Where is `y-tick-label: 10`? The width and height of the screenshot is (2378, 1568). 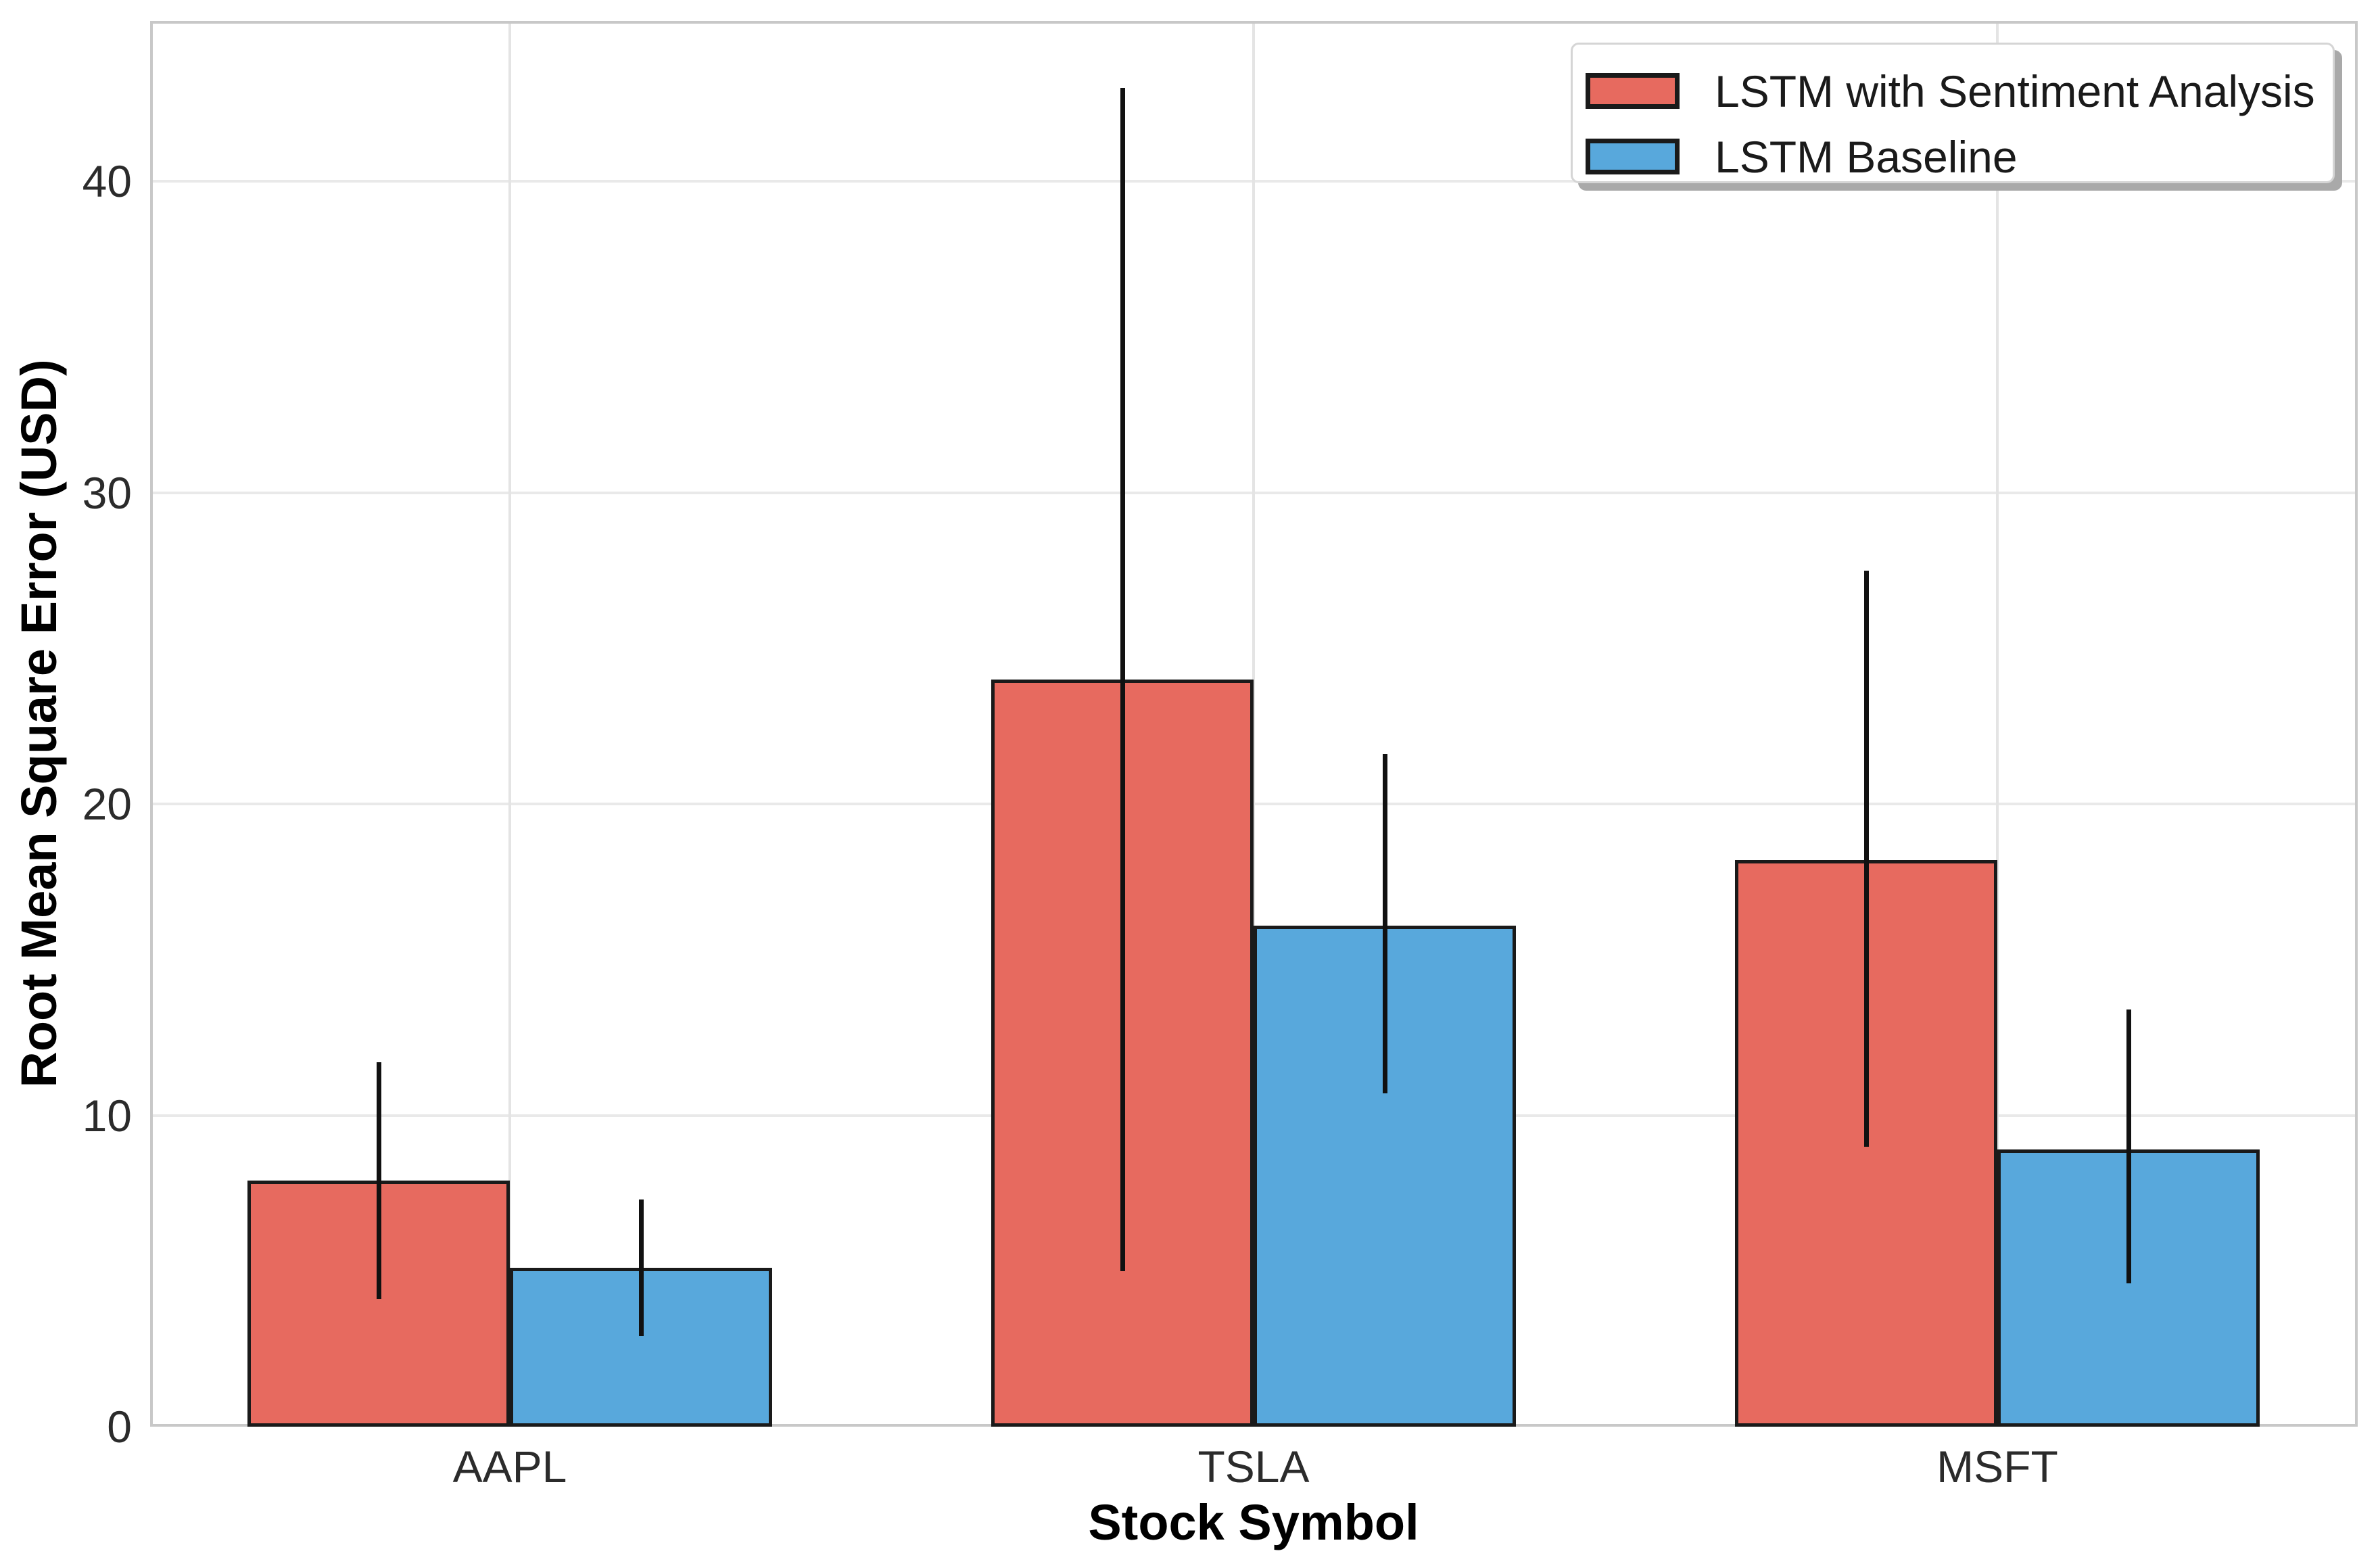
y-tick-label: 10 is located at coordinates (107, 1115).